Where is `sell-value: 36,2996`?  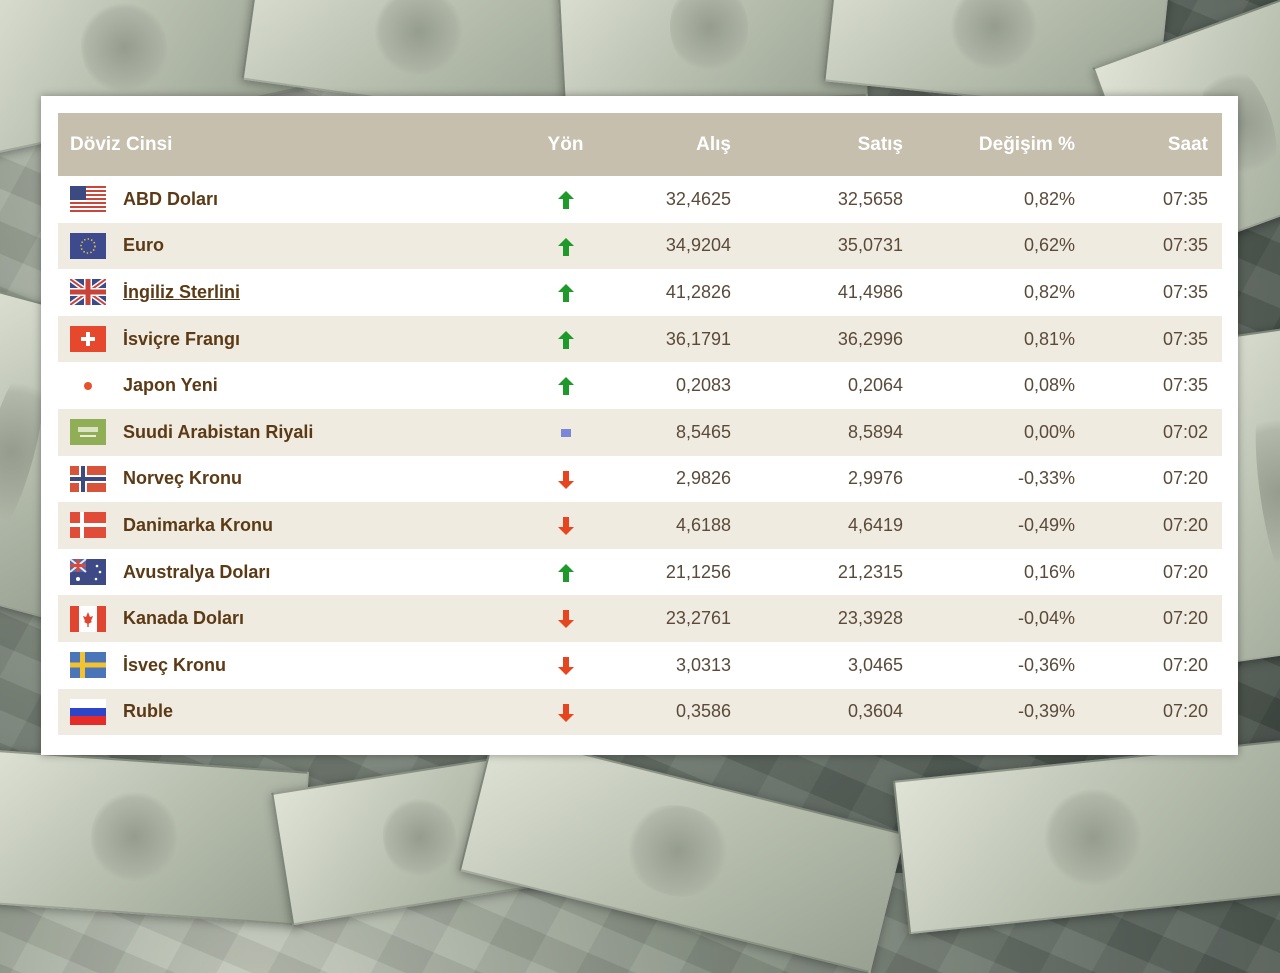
sell-value: 36,2996 is located at coordinates (870, 338).